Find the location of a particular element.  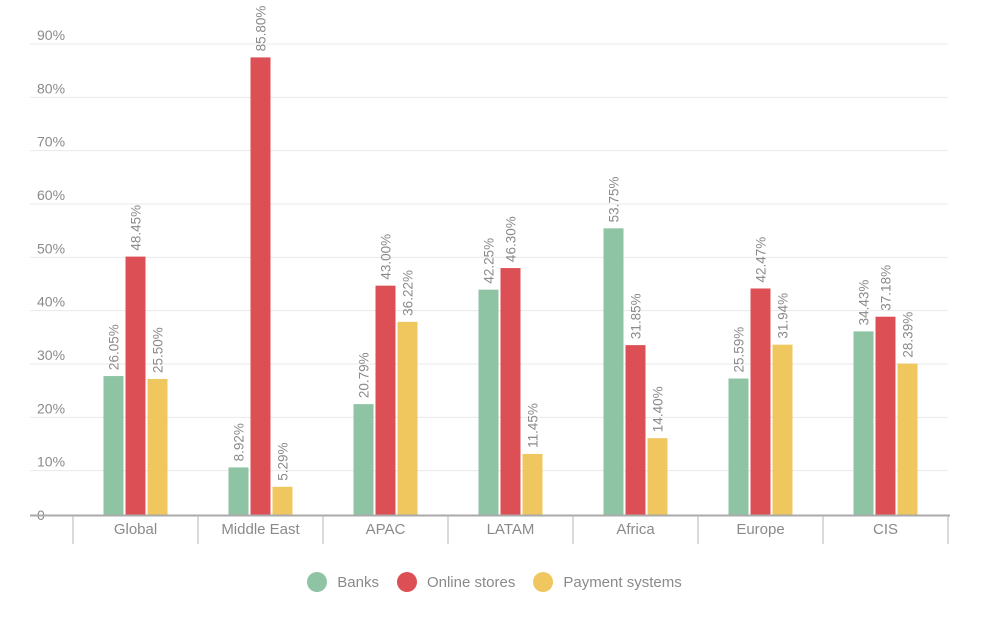

data-label: 48.45% is located at coordinates (136, 228).